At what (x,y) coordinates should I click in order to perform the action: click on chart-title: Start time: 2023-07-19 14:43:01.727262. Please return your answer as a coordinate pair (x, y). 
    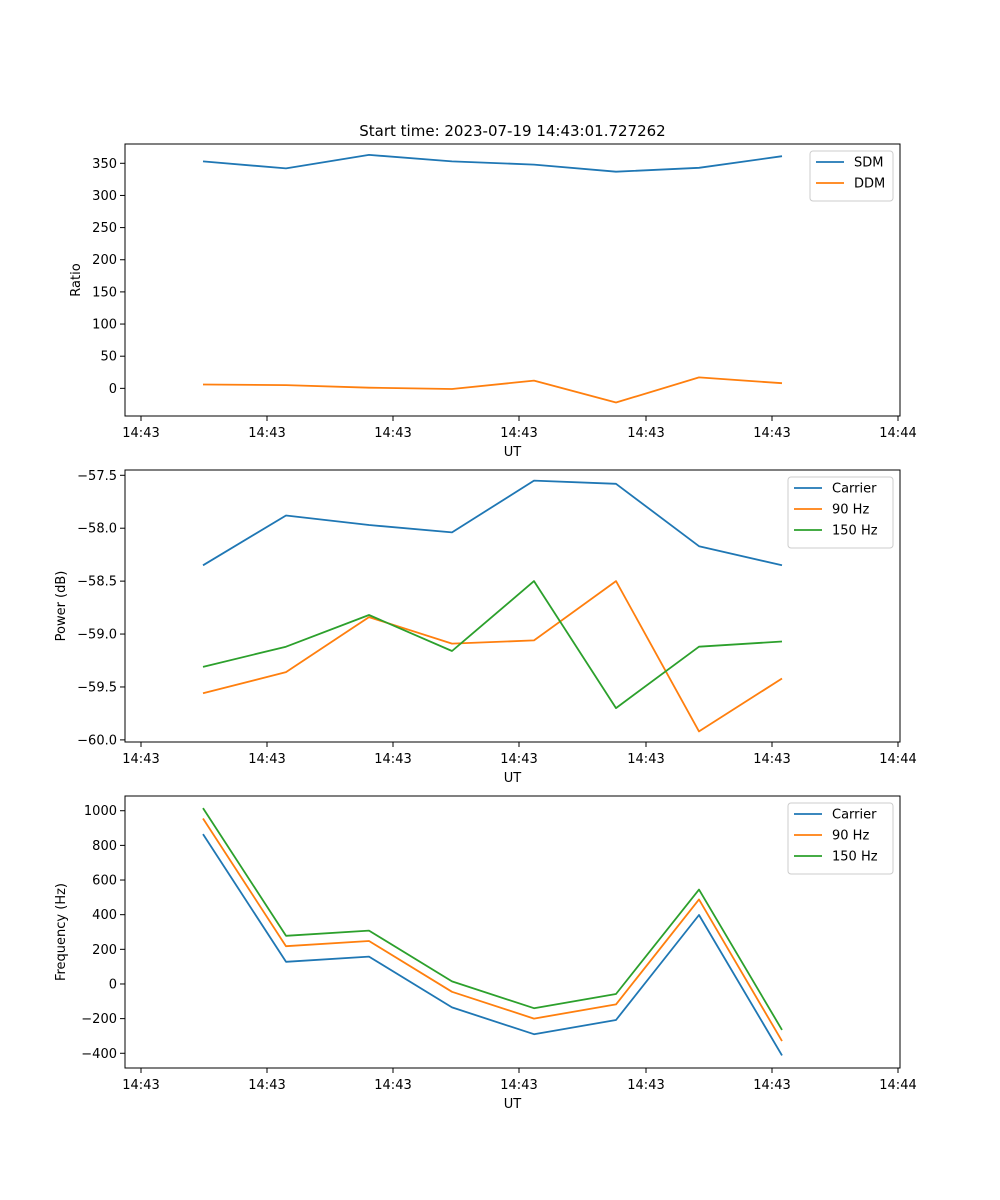
    Looking at the image, I should click on (512, 131).